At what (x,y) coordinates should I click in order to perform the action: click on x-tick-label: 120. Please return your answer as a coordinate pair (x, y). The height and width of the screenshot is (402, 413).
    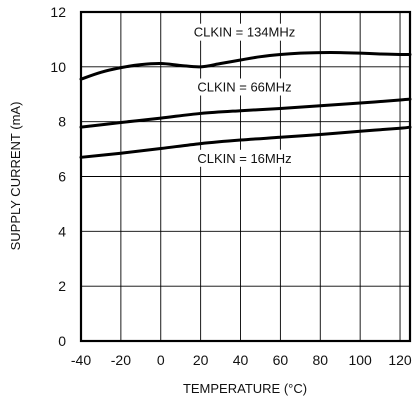
    Looking at the image, I should click on (400, 360).